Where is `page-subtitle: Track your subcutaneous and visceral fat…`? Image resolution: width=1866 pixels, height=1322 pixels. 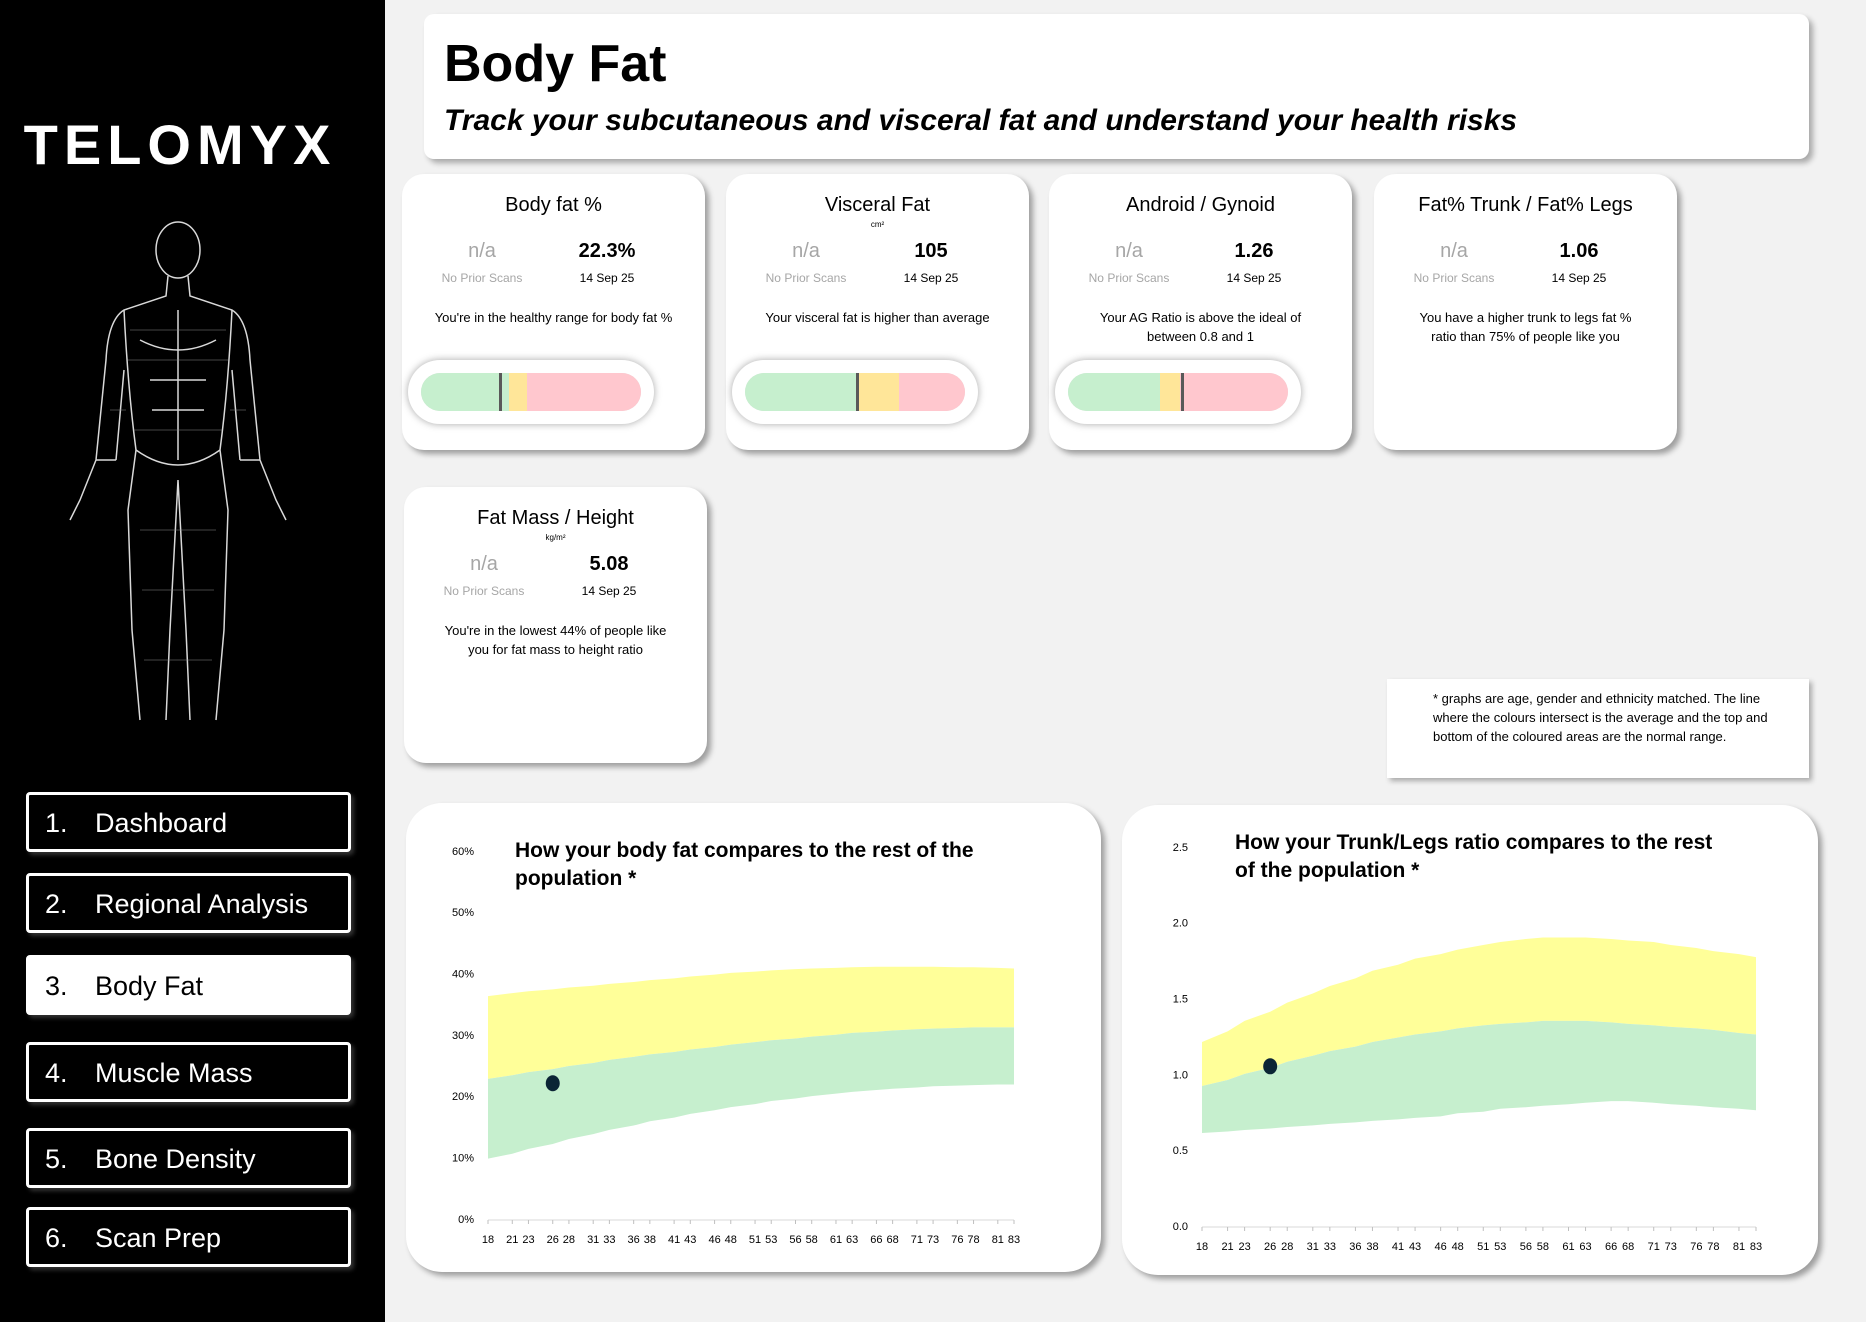 page-subtitle: Track your subcutaneous and visceral fat… is located at coordinates (981, 120).